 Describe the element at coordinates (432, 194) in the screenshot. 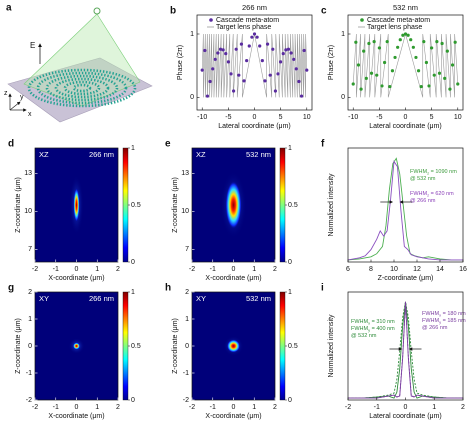

I see `fwhm-annotation: FWHMz = 620 nm` at that location.